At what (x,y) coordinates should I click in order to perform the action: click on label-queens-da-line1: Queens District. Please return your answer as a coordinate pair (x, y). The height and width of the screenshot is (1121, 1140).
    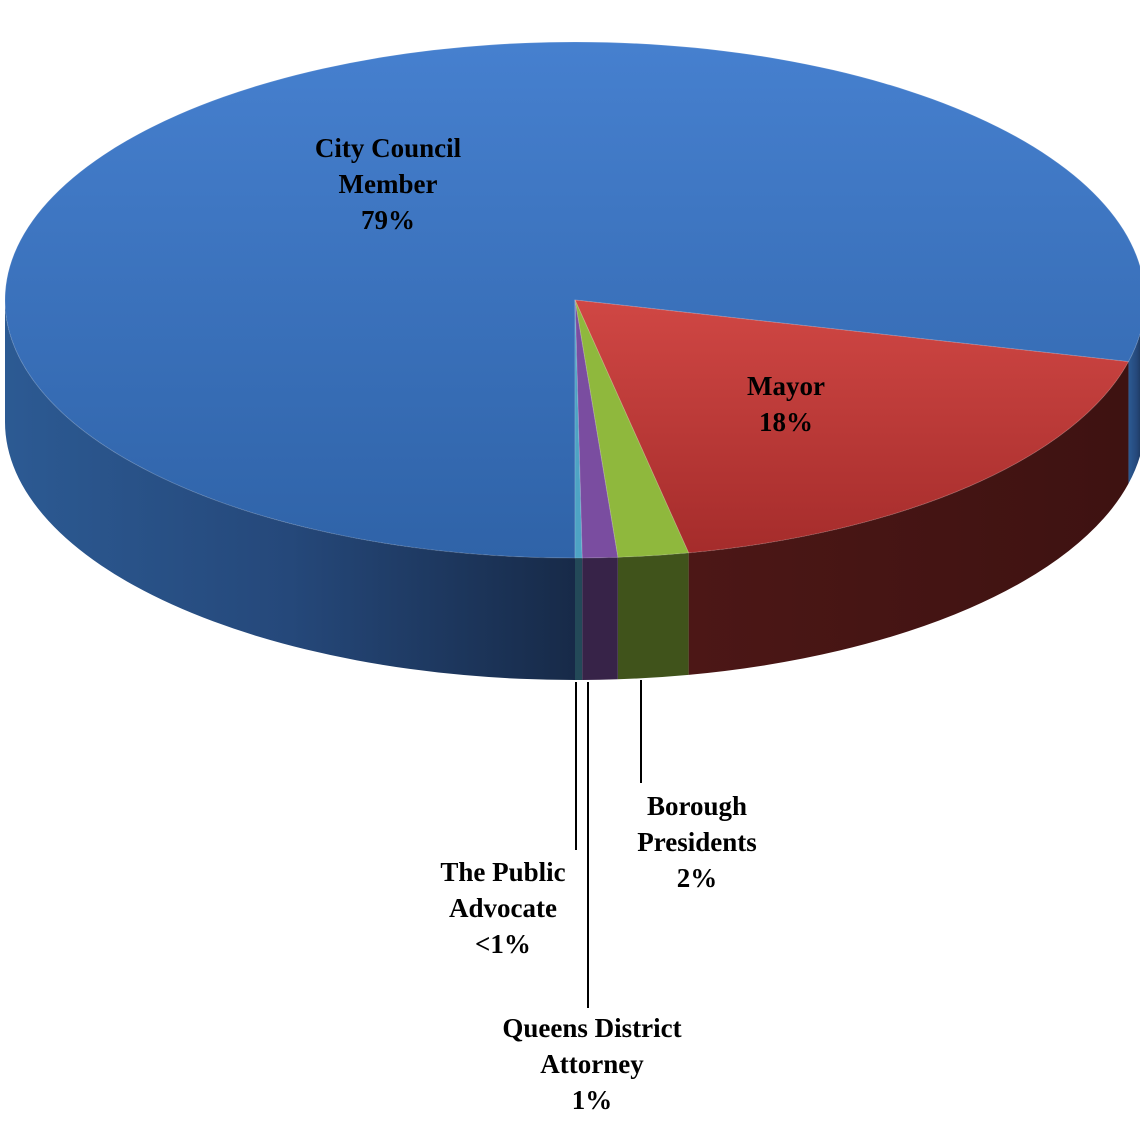
    Looking at the image, I should click on (592, 1028).